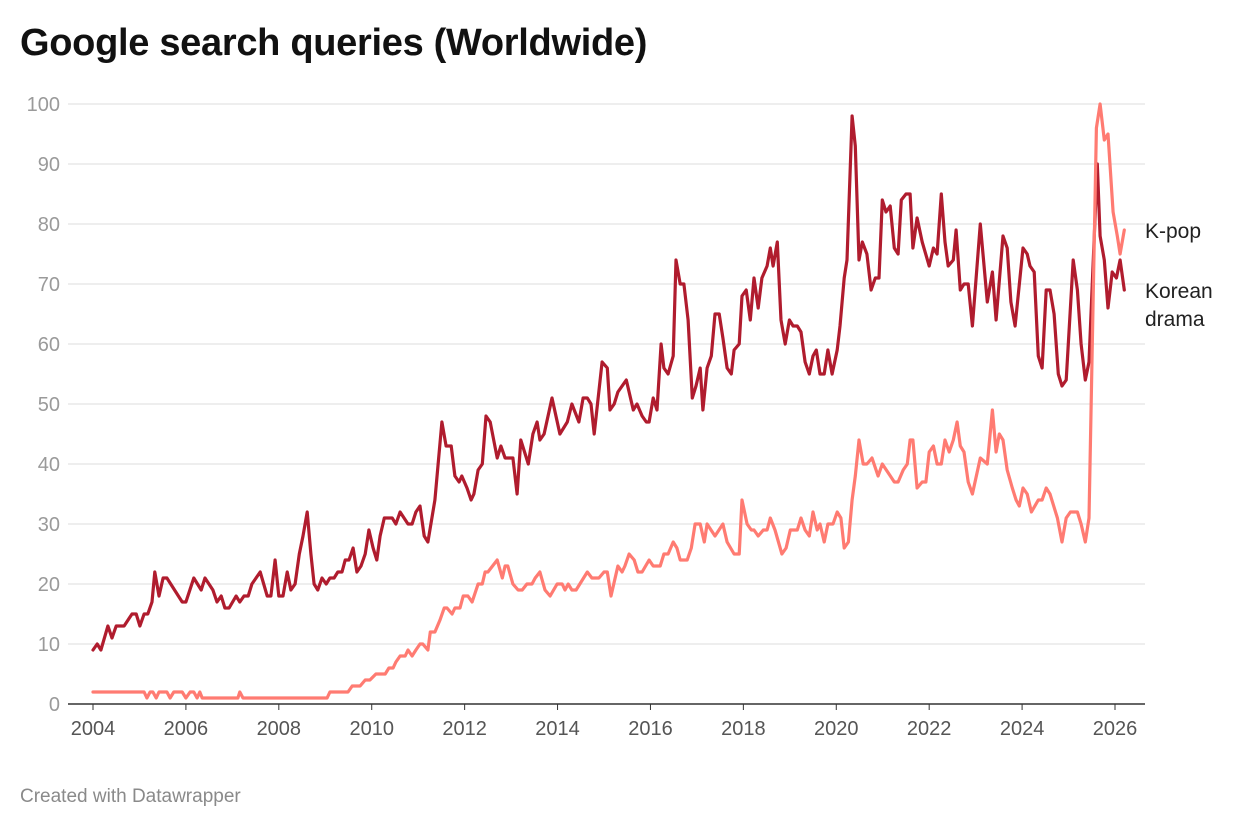 Image resolution: width=1240 pixels, height=830 pixels. What do you see at coordinates (279, 729) in the screenshot?
I see `x-tick-label: 2008` at bounding box center [279, 729].